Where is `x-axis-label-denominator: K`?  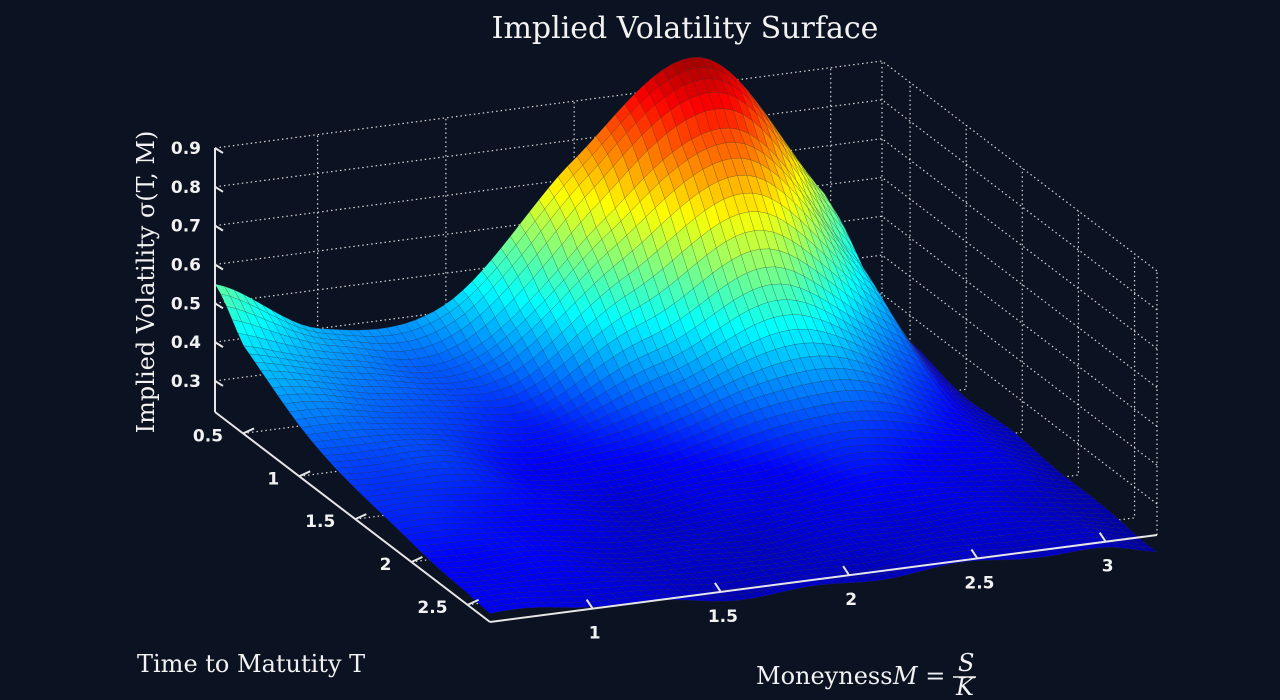
x-axis-label-denominator: K is located at coordinates (965, 686).